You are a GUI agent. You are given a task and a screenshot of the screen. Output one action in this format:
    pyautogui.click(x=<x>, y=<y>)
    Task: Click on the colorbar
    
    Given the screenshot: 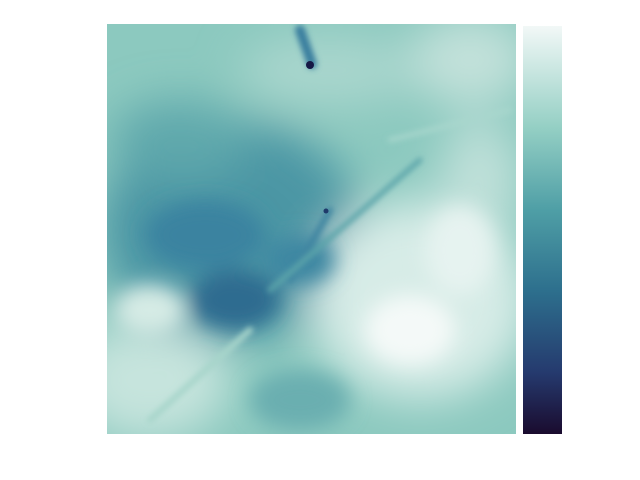 What is the action you would take?
    pyautogui.click(x=542, y=230)
    